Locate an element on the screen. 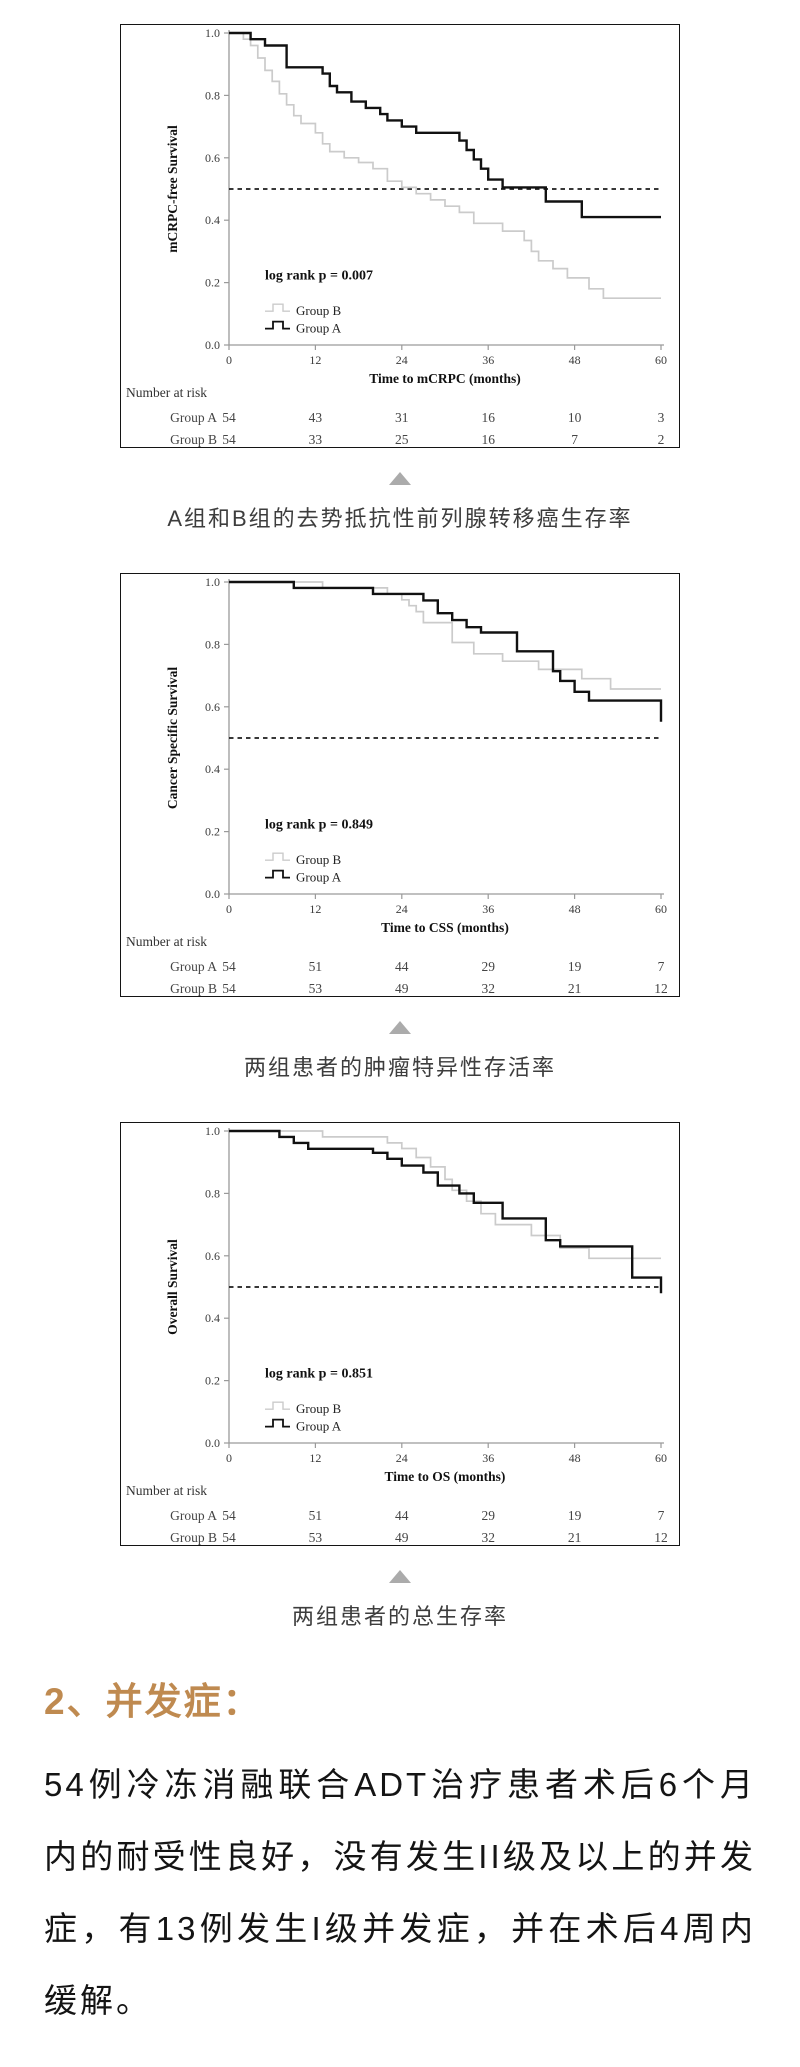 The width and height of the screenshot is (800, 2067). x-tick-label: 60 is located at coordinates (661, 1458).